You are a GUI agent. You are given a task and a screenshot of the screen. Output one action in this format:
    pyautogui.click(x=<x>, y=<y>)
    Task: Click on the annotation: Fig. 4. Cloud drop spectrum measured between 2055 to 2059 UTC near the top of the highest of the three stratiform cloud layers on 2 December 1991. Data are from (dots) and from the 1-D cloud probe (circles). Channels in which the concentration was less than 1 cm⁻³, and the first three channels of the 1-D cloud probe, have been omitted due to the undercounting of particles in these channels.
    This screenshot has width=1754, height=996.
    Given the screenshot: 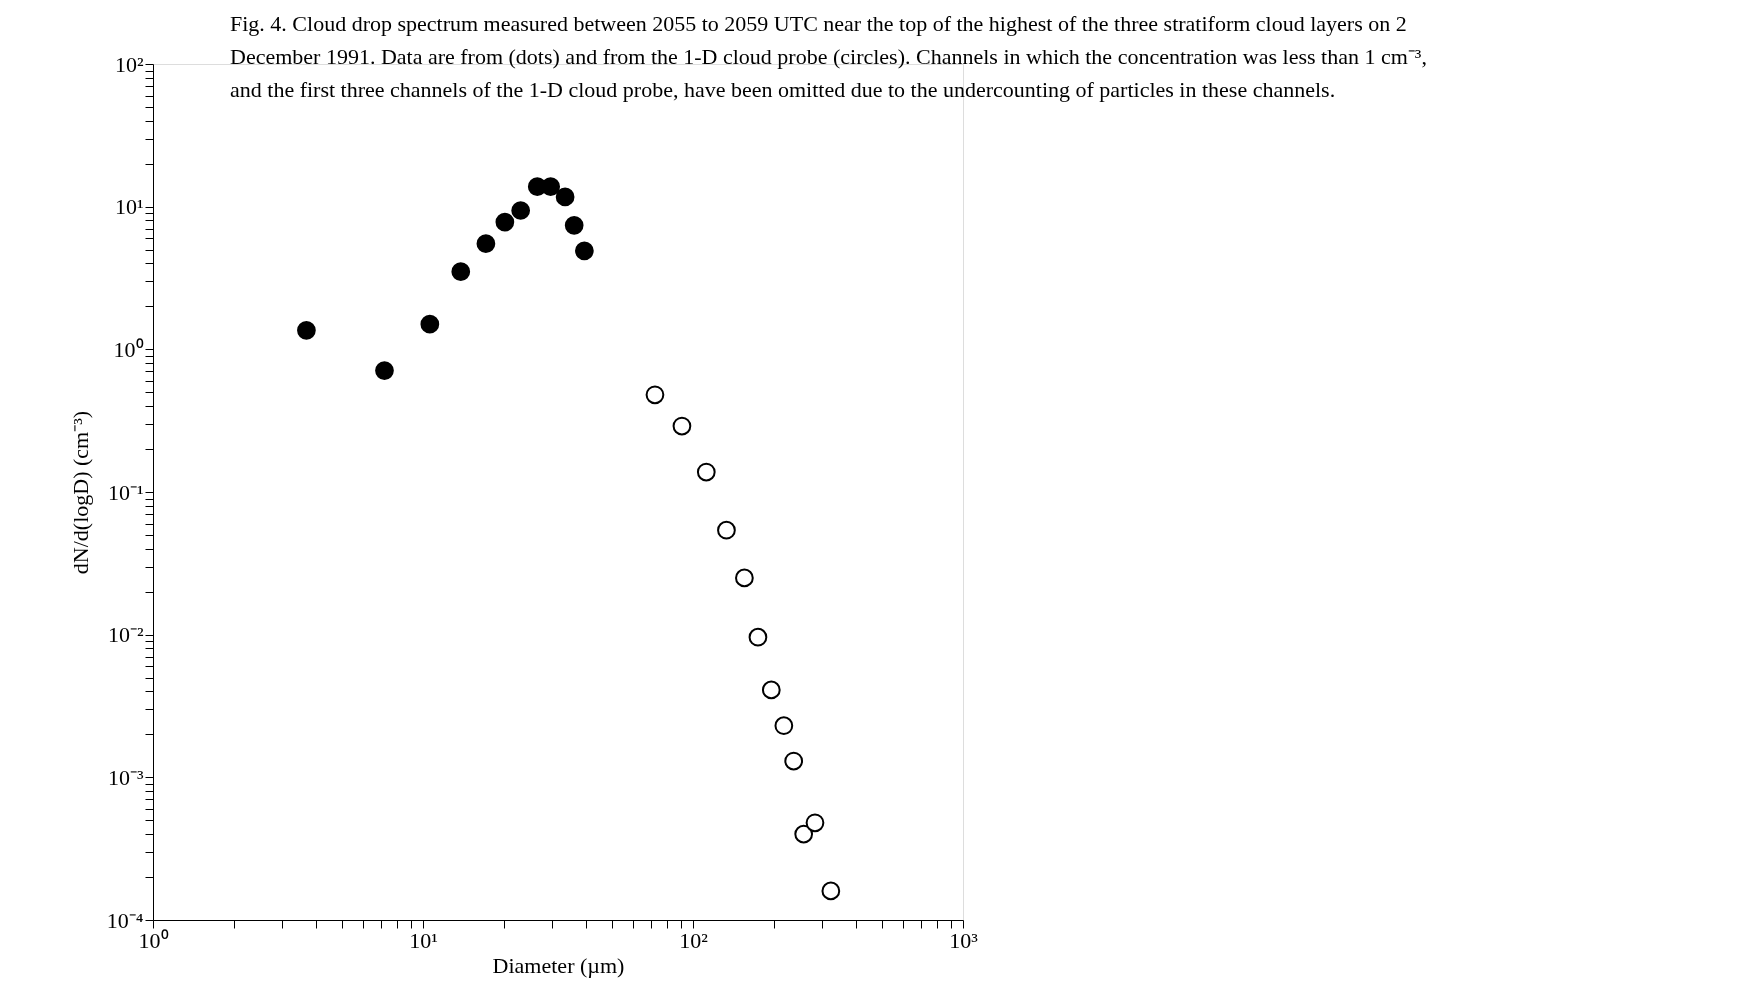 What is the action you would take?
    pyautogui.click(x=828, y=56)
    